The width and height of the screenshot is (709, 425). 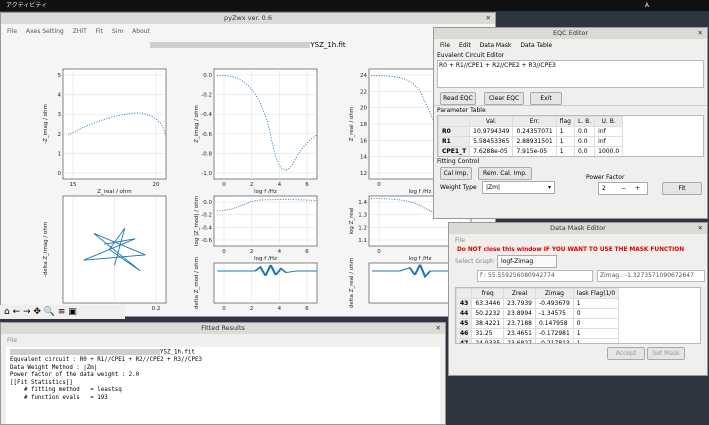 I want to click on result-line: Power factor of the data weight : 2.0, so click(x=75, y=375).